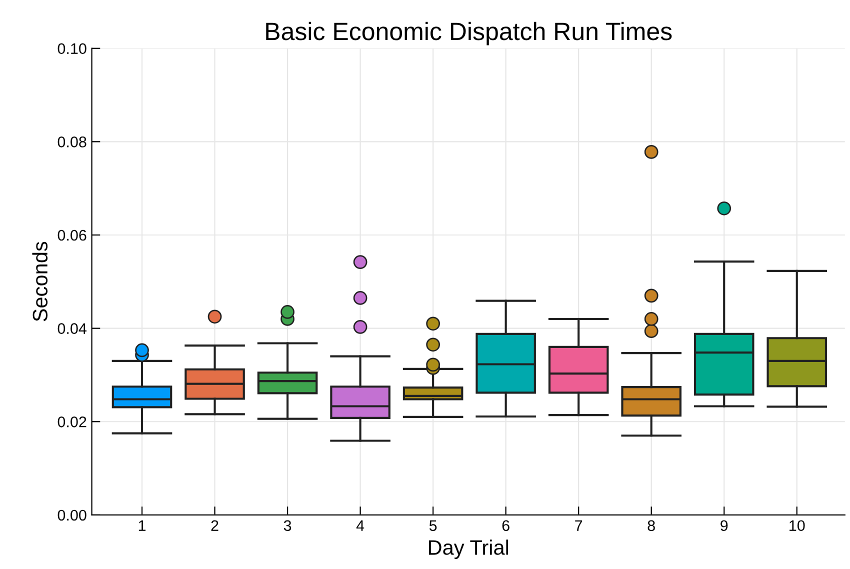 Image resolution: width=850 pixels, height=569 pixels. Describe the element at coordinates (468, 550) in the screenshot. I see `x-axis-title: Day Trial` at that location.